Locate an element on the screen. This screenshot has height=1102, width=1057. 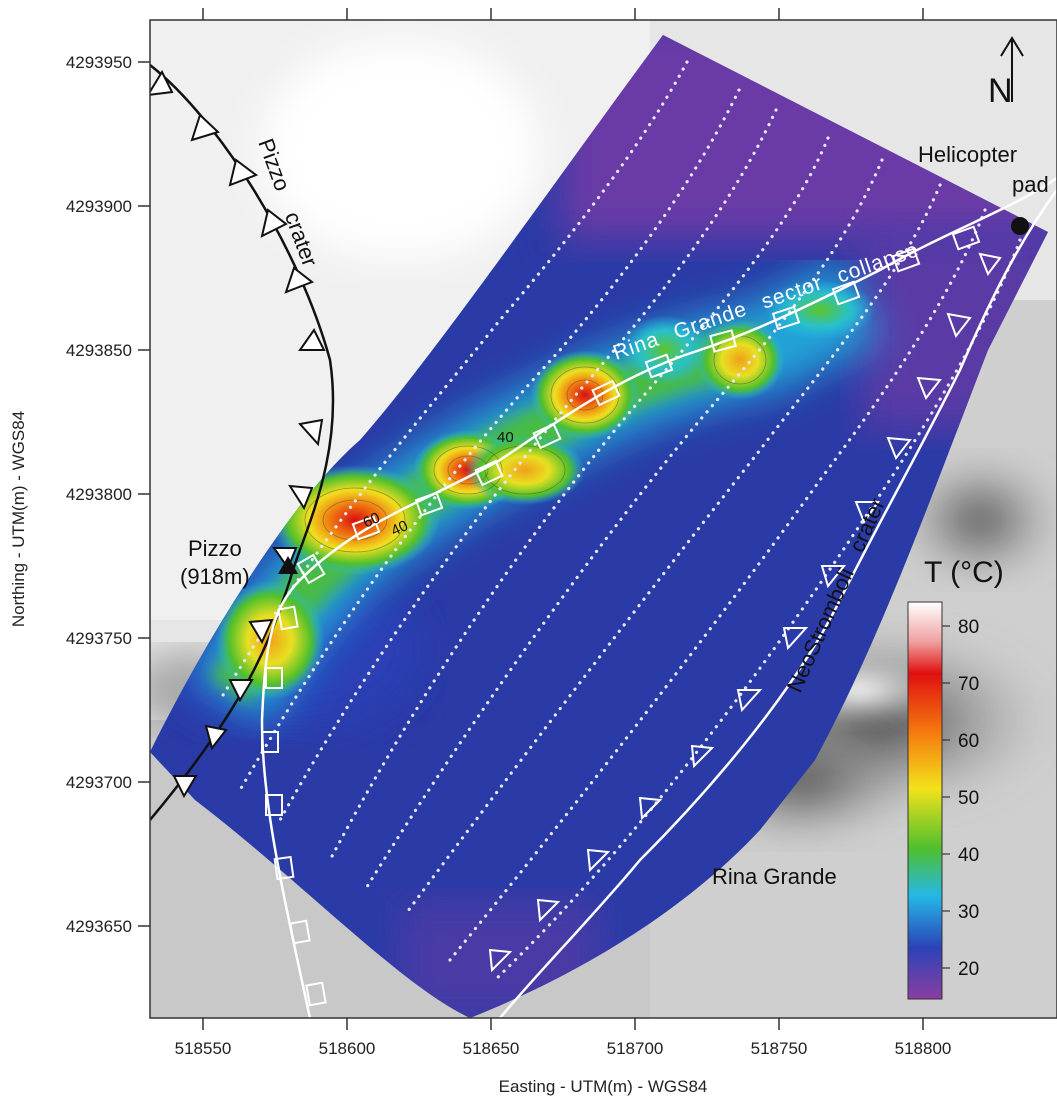
north-arrow-icon is located at coordinates (1012, 69).